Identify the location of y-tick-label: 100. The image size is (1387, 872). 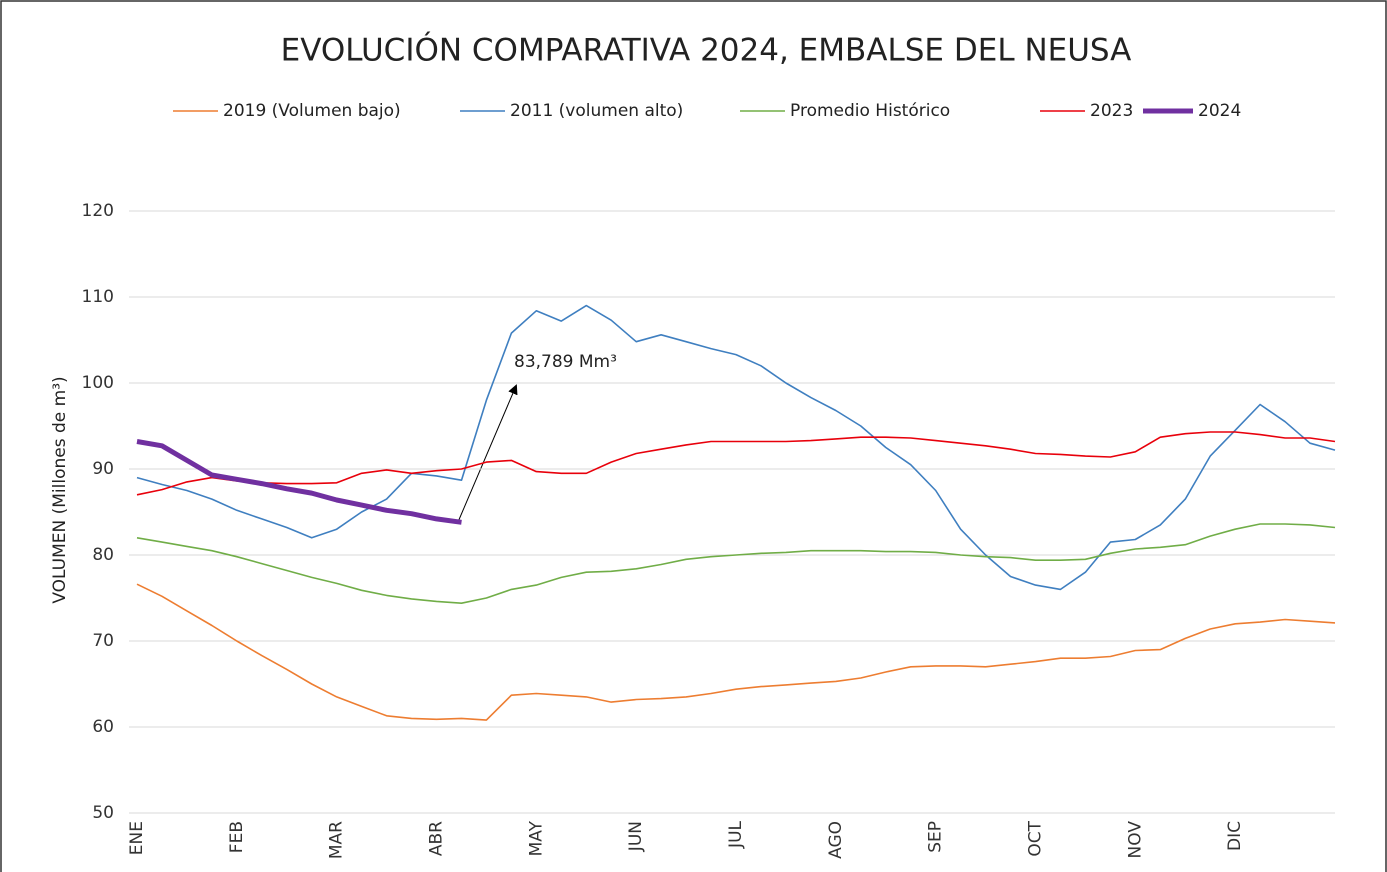
(98, 383).